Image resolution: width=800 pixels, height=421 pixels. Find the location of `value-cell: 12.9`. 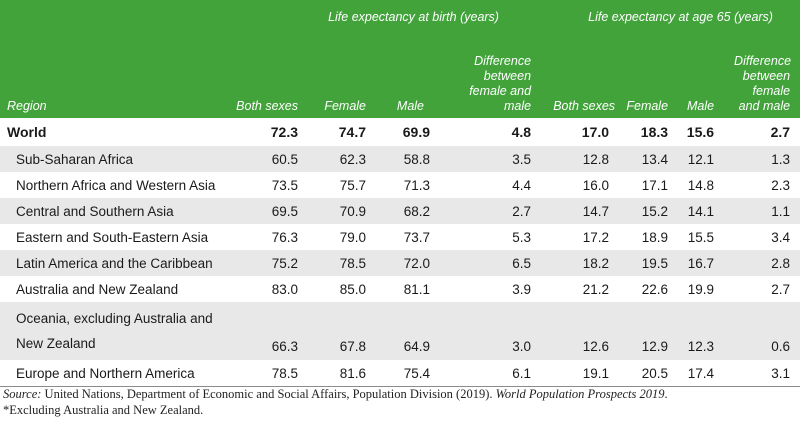

value-cell: 12.9 is located at coordinates (647, 331).